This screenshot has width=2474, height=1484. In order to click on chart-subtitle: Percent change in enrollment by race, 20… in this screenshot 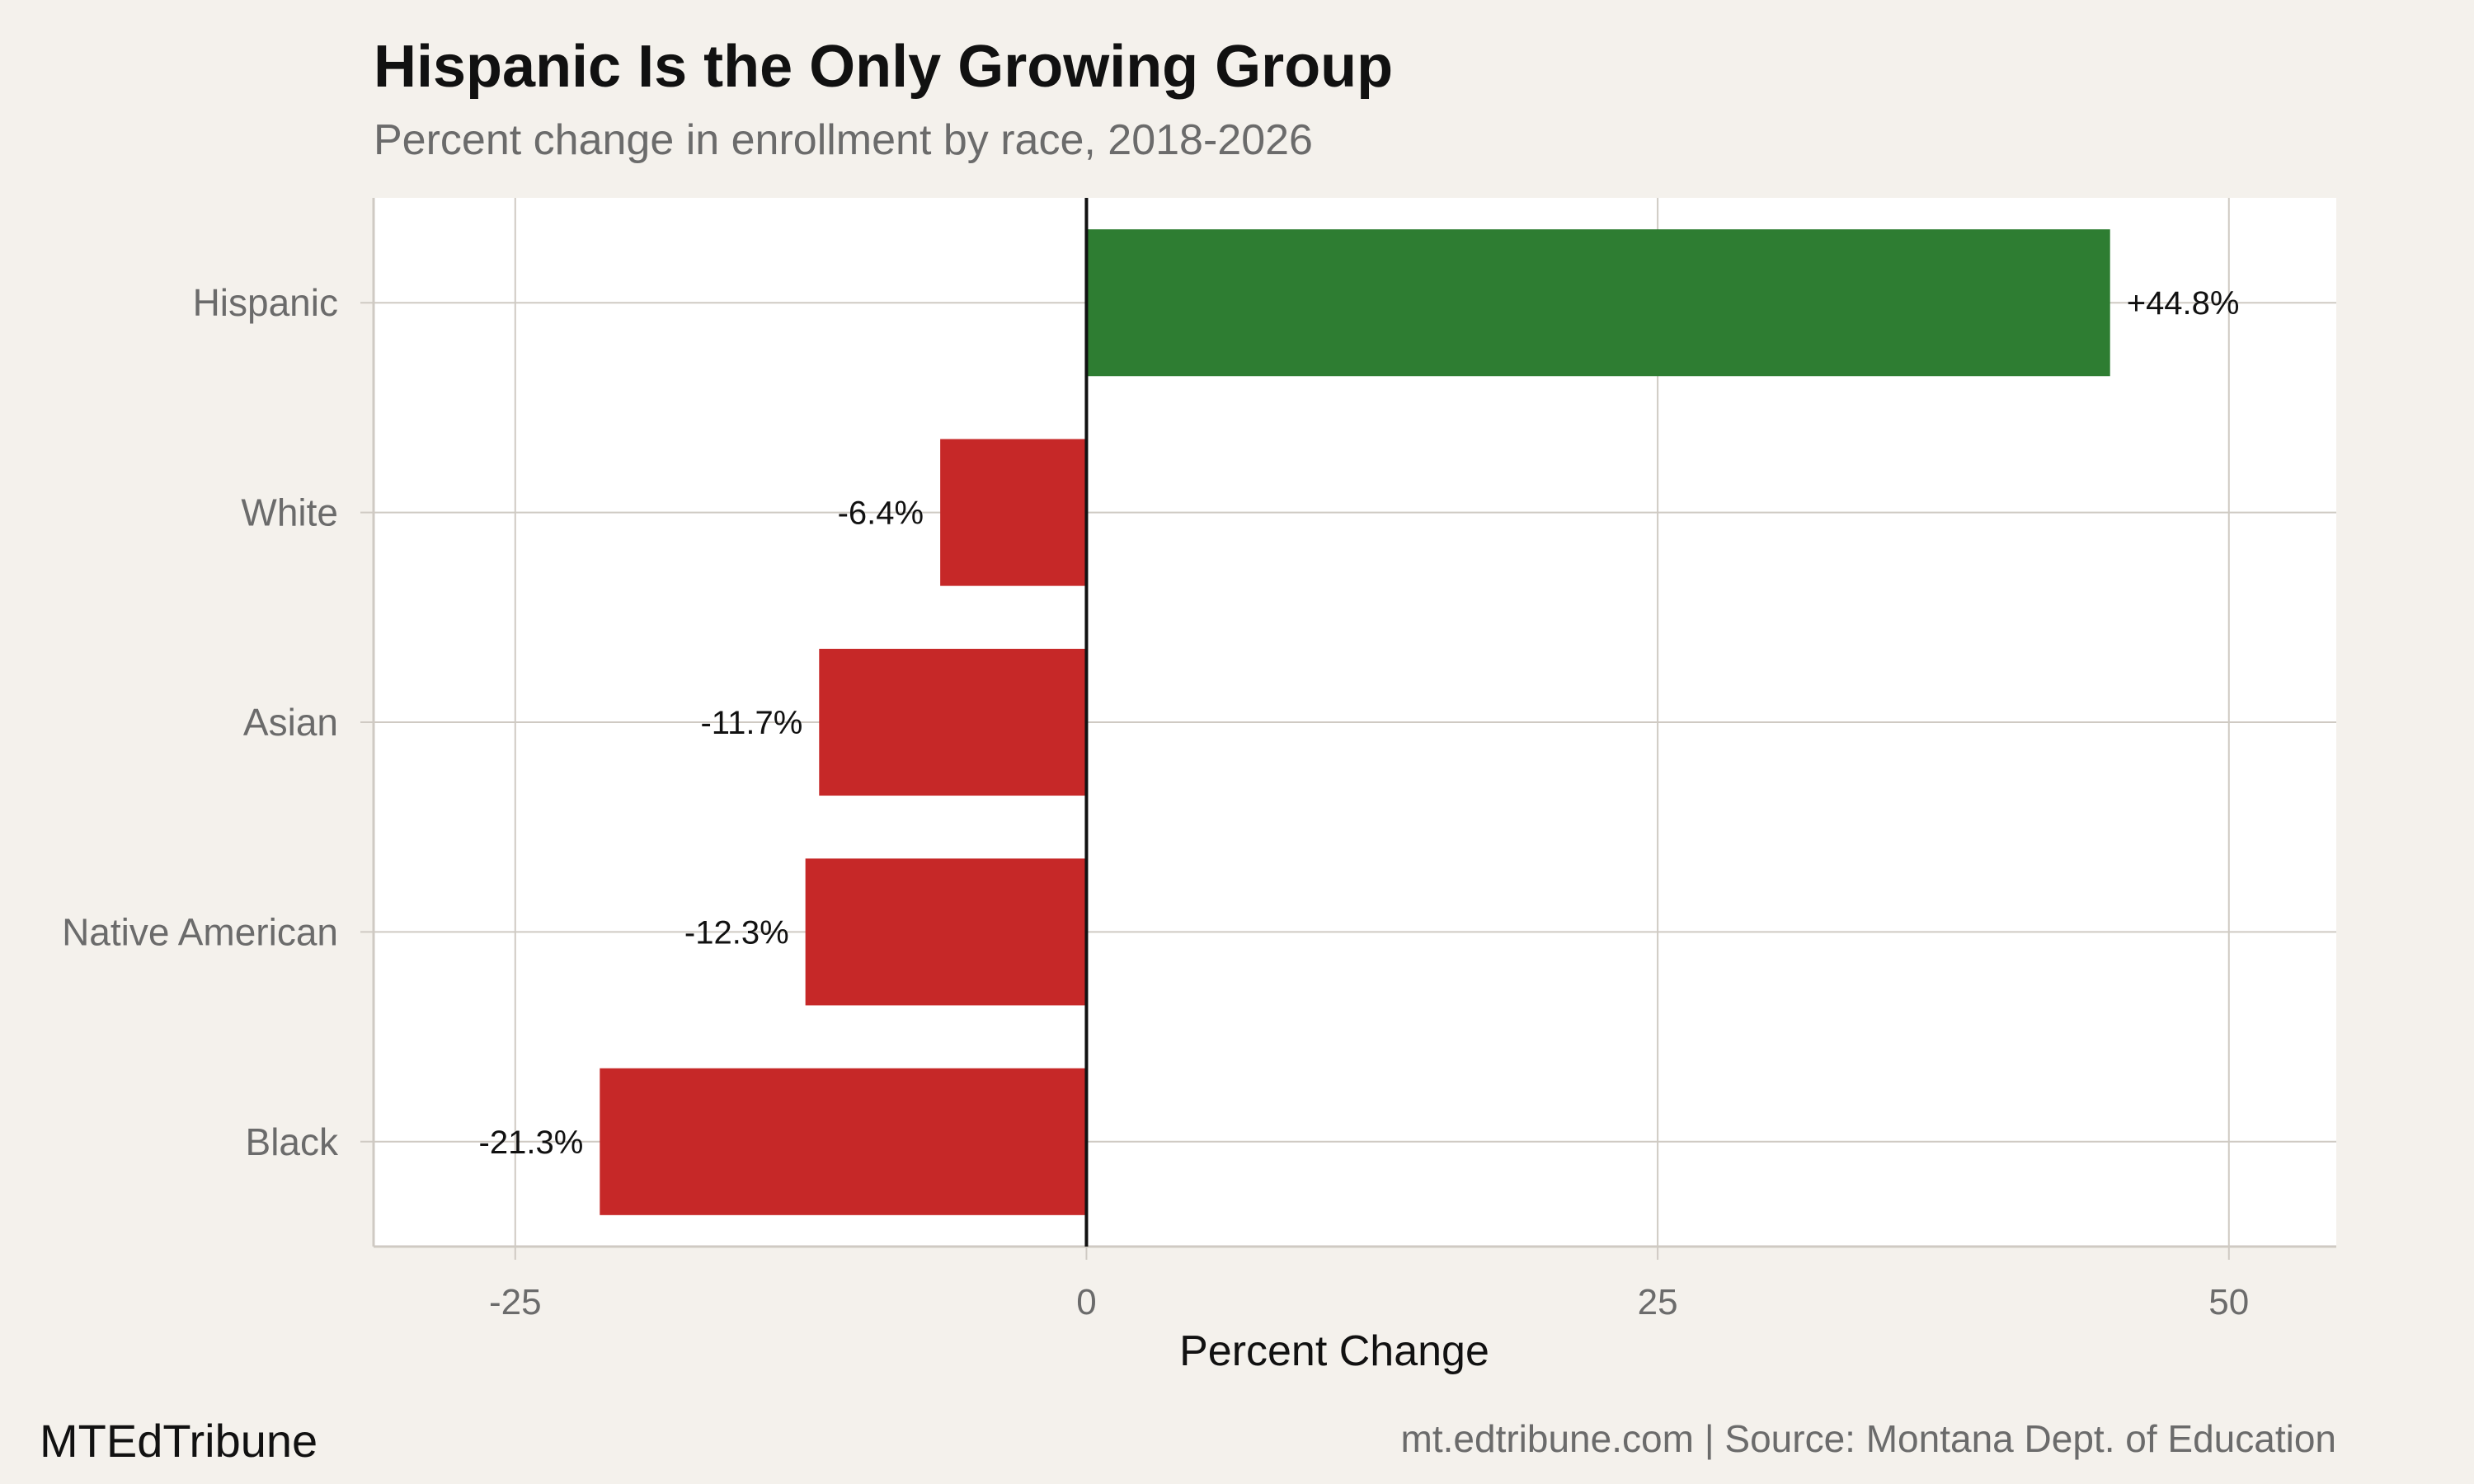, I will do `click(843, 140)`.